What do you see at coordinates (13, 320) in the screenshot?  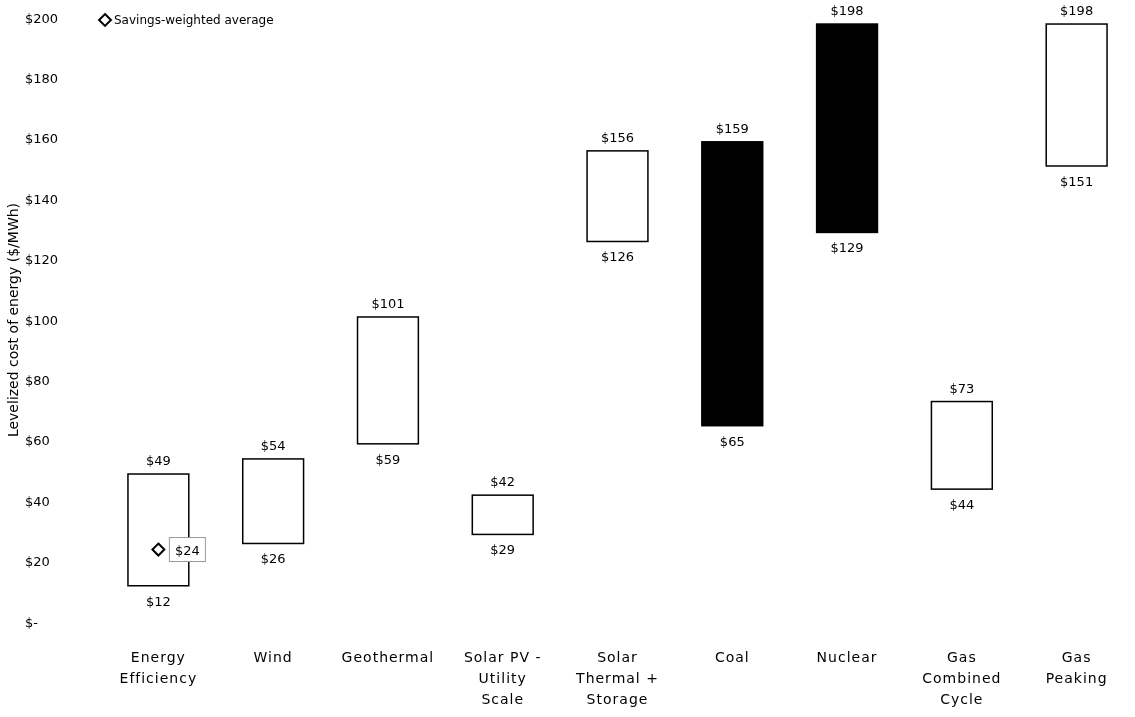 I see `y-axis-title: Levelized cost of energy ($/MWh)` at bounding box center [13, 320].